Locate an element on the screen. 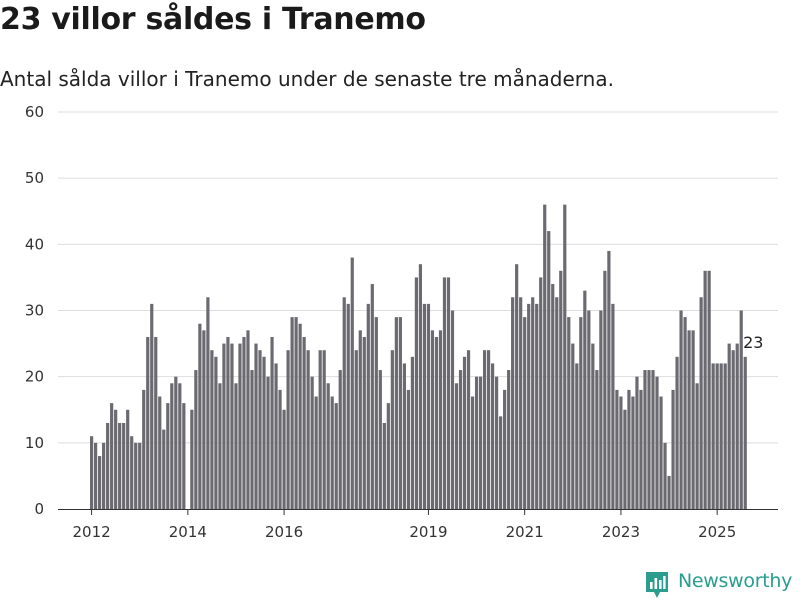 This screenshot has width=800, height=600. x-tick-label: 2019 is located at coordinates (428, 532).